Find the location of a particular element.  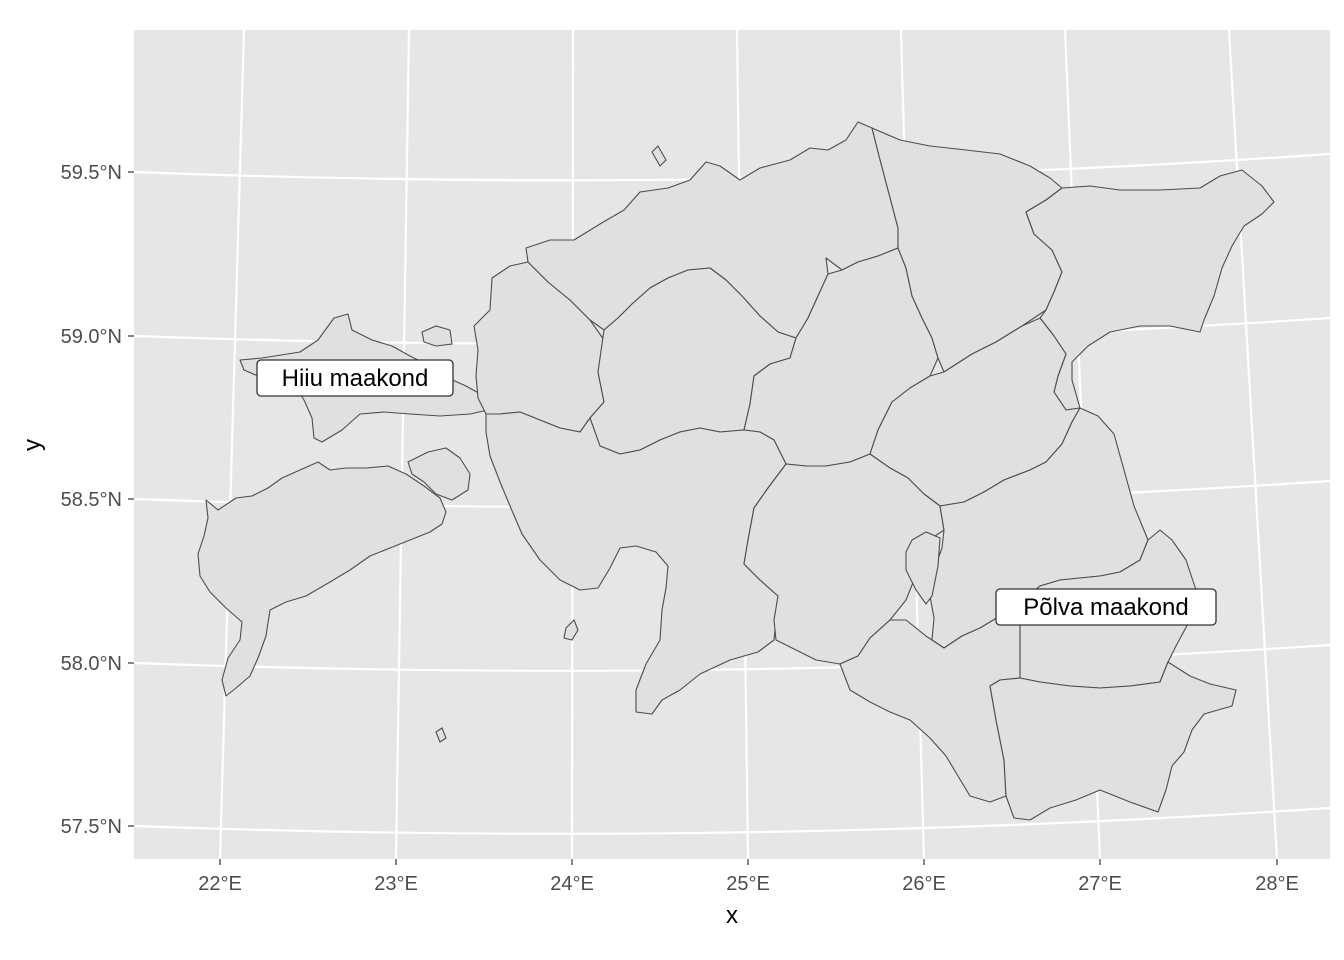

label-polva: Põlva maakond is located at coordinates (1106, 607).